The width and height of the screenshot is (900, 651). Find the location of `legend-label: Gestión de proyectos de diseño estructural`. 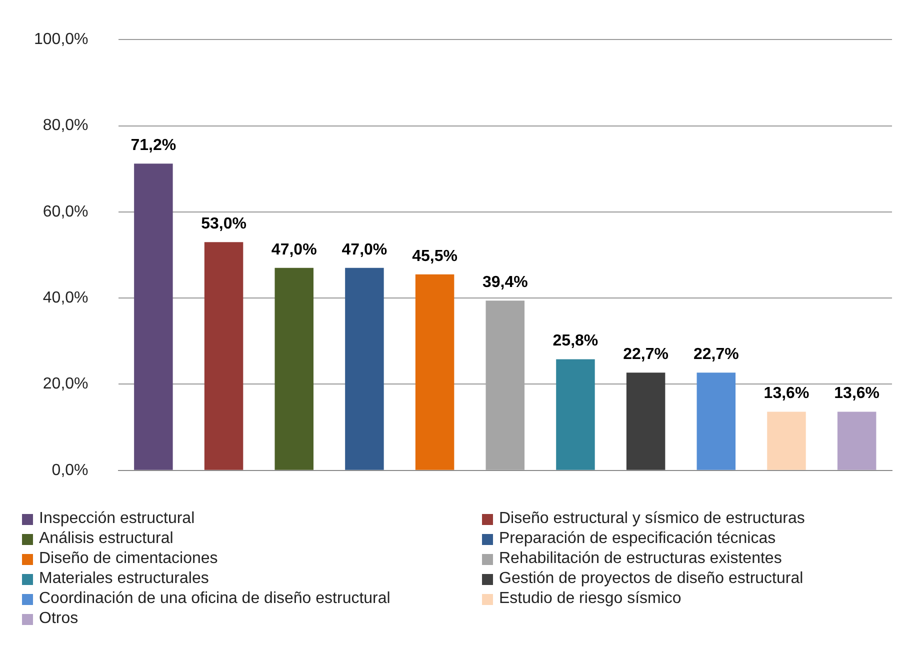

legend-label: Gestión de proyectos de diseño estructural is located at coordinates (651, 579).